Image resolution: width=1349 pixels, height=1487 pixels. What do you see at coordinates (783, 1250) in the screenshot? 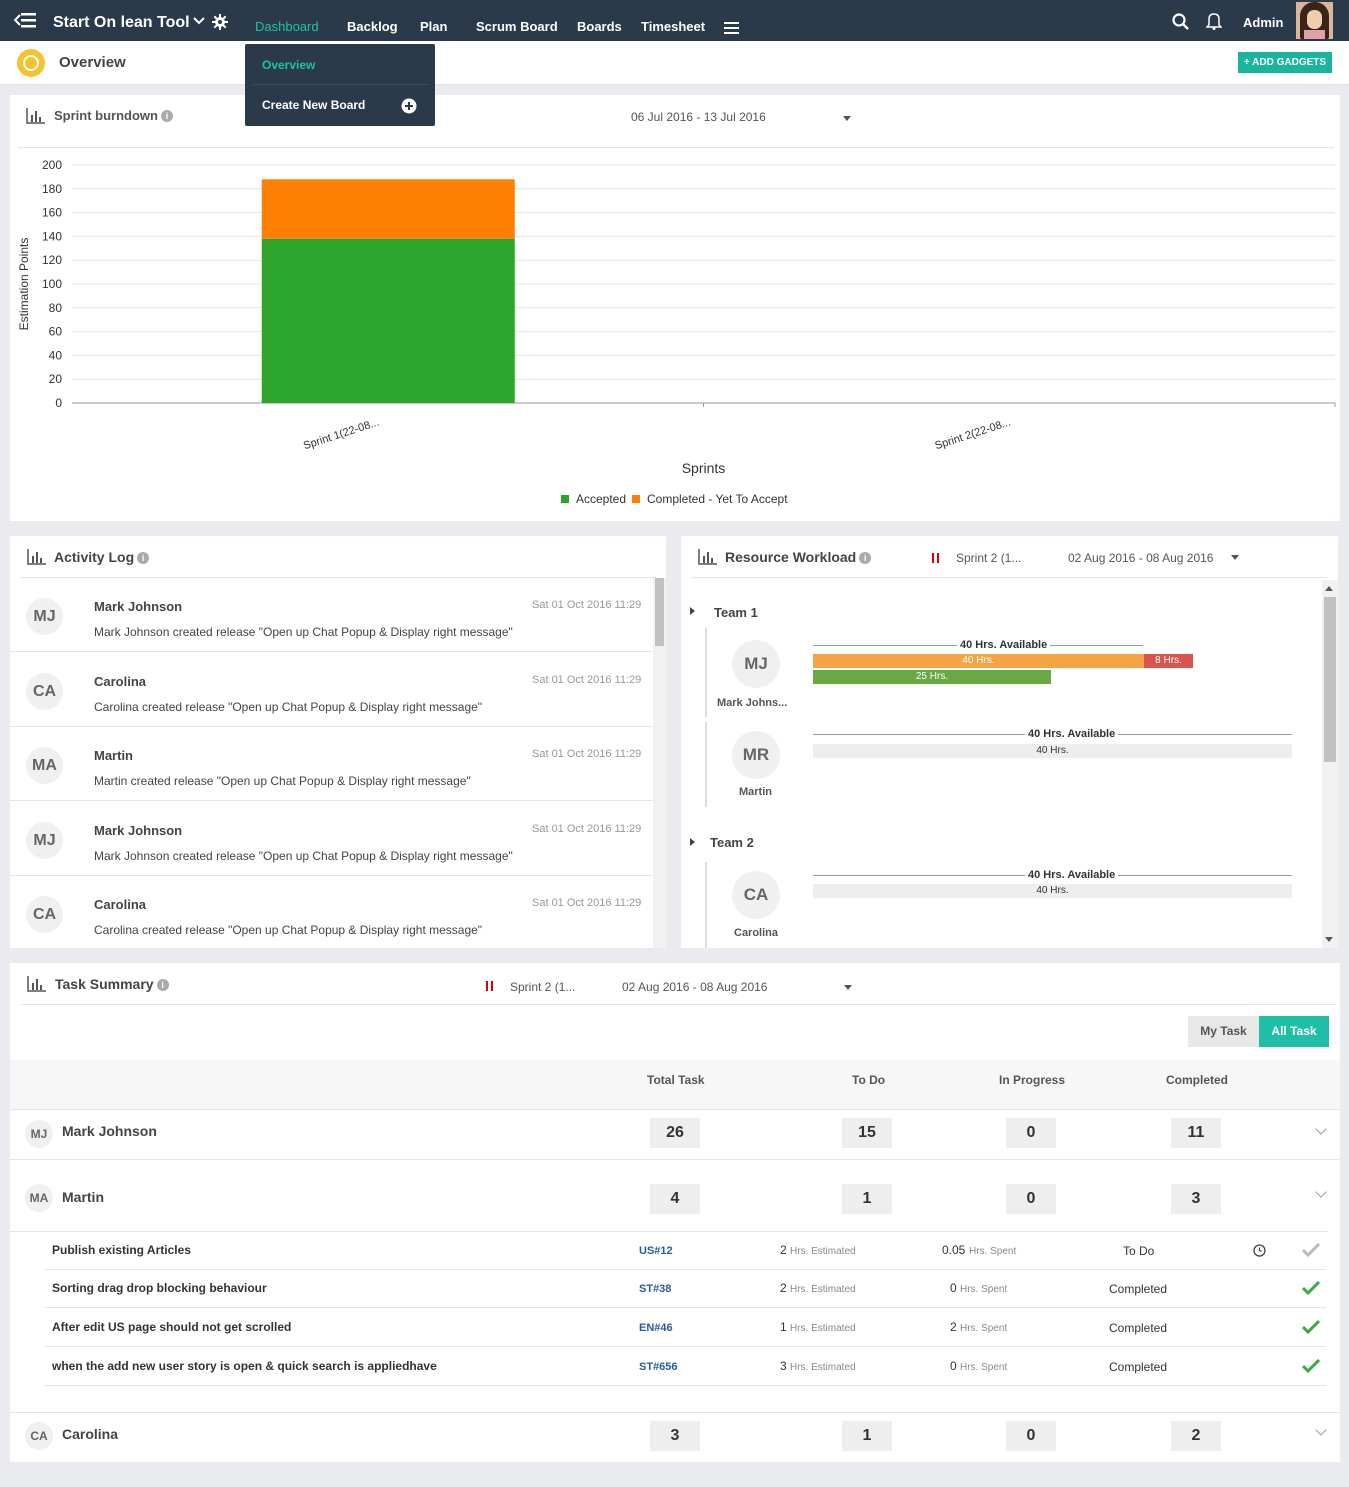
I see `estimated-hours: 2` at bounding box center [783, 1250].